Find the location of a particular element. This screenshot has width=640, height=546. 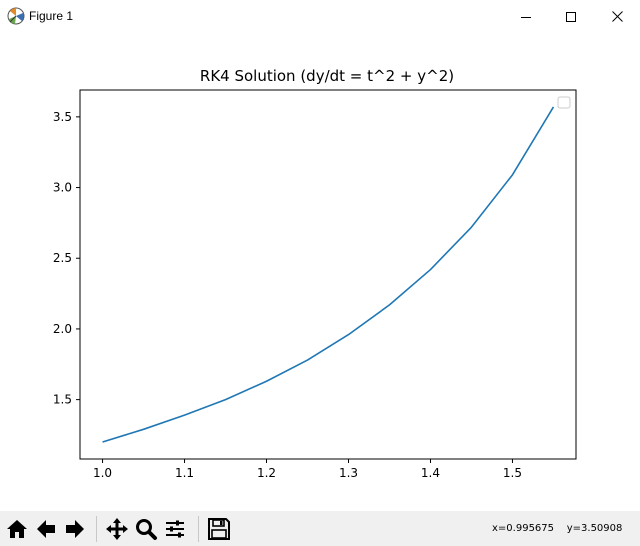

close-icon is located at coordinates (617, 16).